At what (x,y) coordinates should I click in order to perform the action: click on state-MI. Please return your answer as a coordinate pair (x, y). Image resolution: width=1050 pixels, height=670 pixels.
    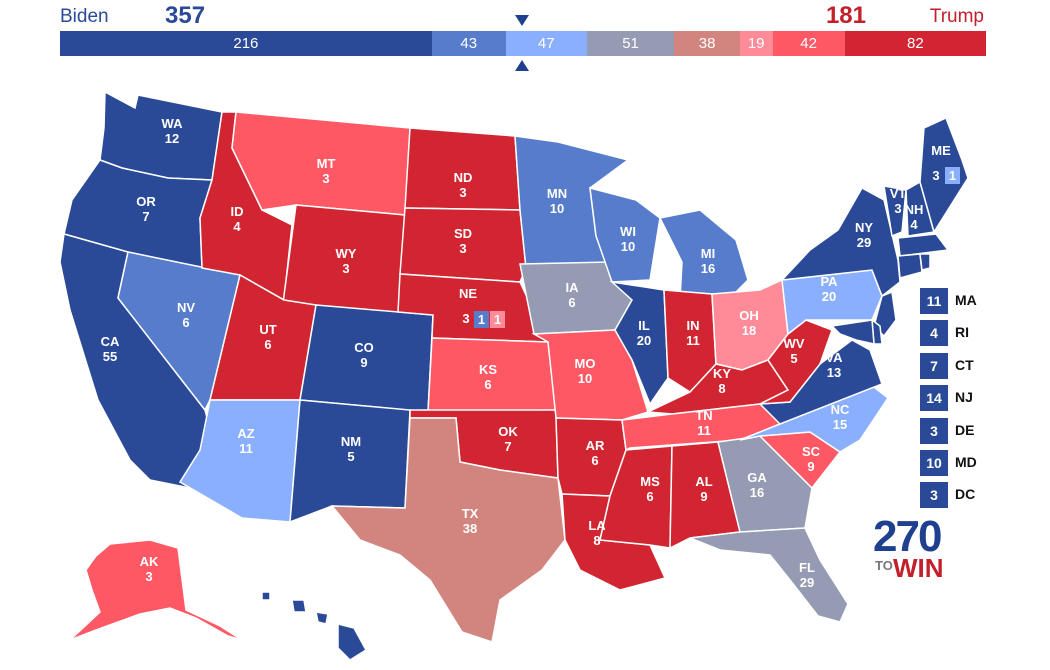
    Looking at the image, I should click on (703, 255).